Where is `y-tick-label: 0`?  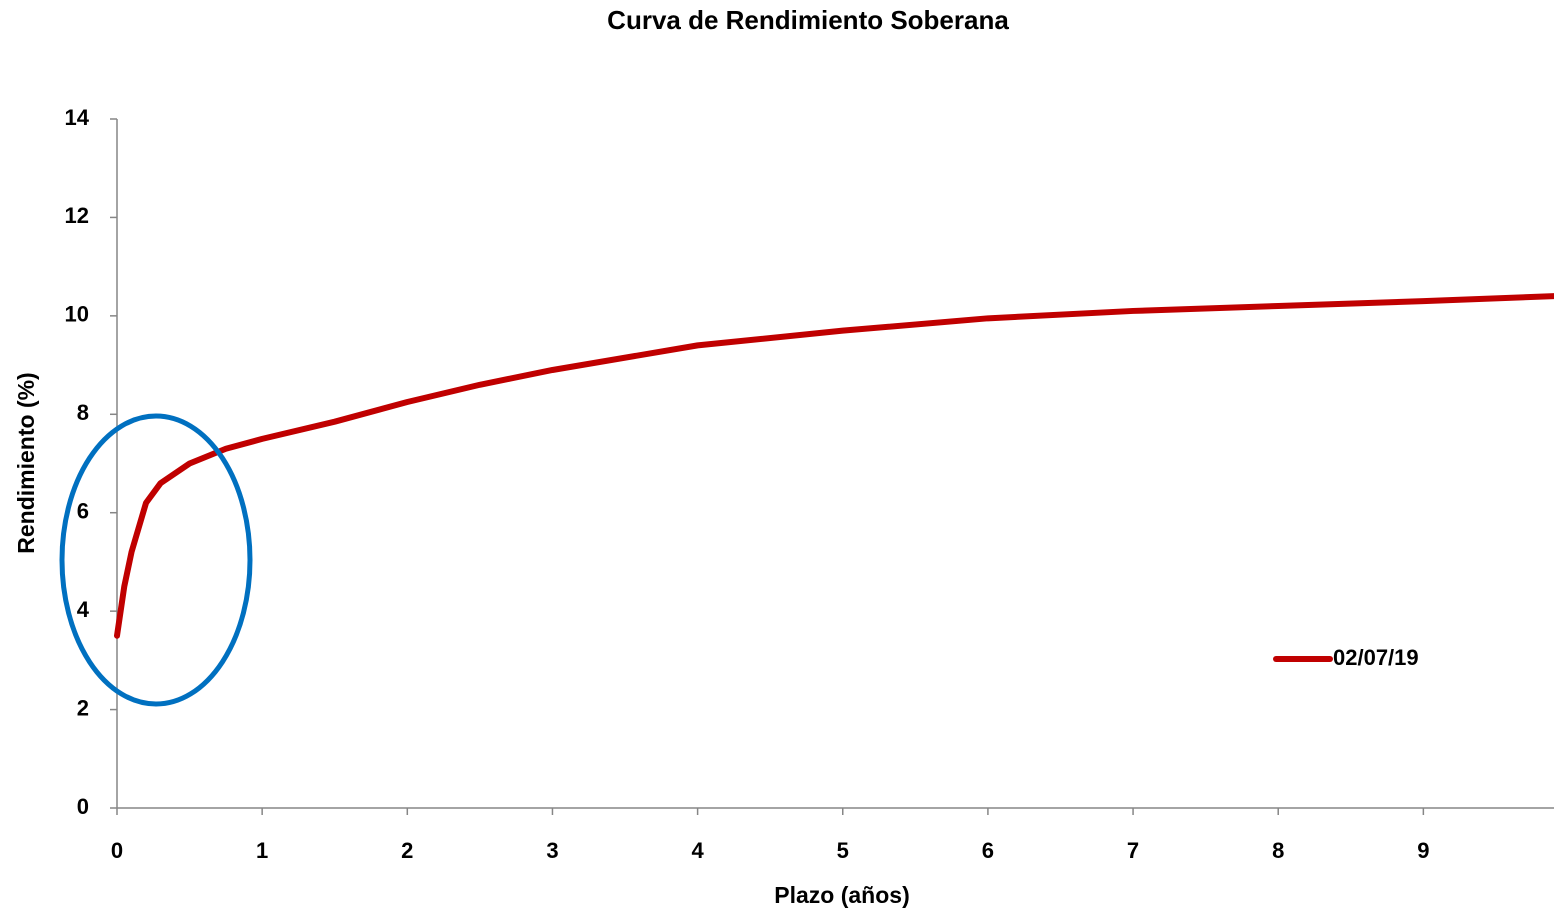 y-tick-label: 0 is located at coordinates (83, 806).